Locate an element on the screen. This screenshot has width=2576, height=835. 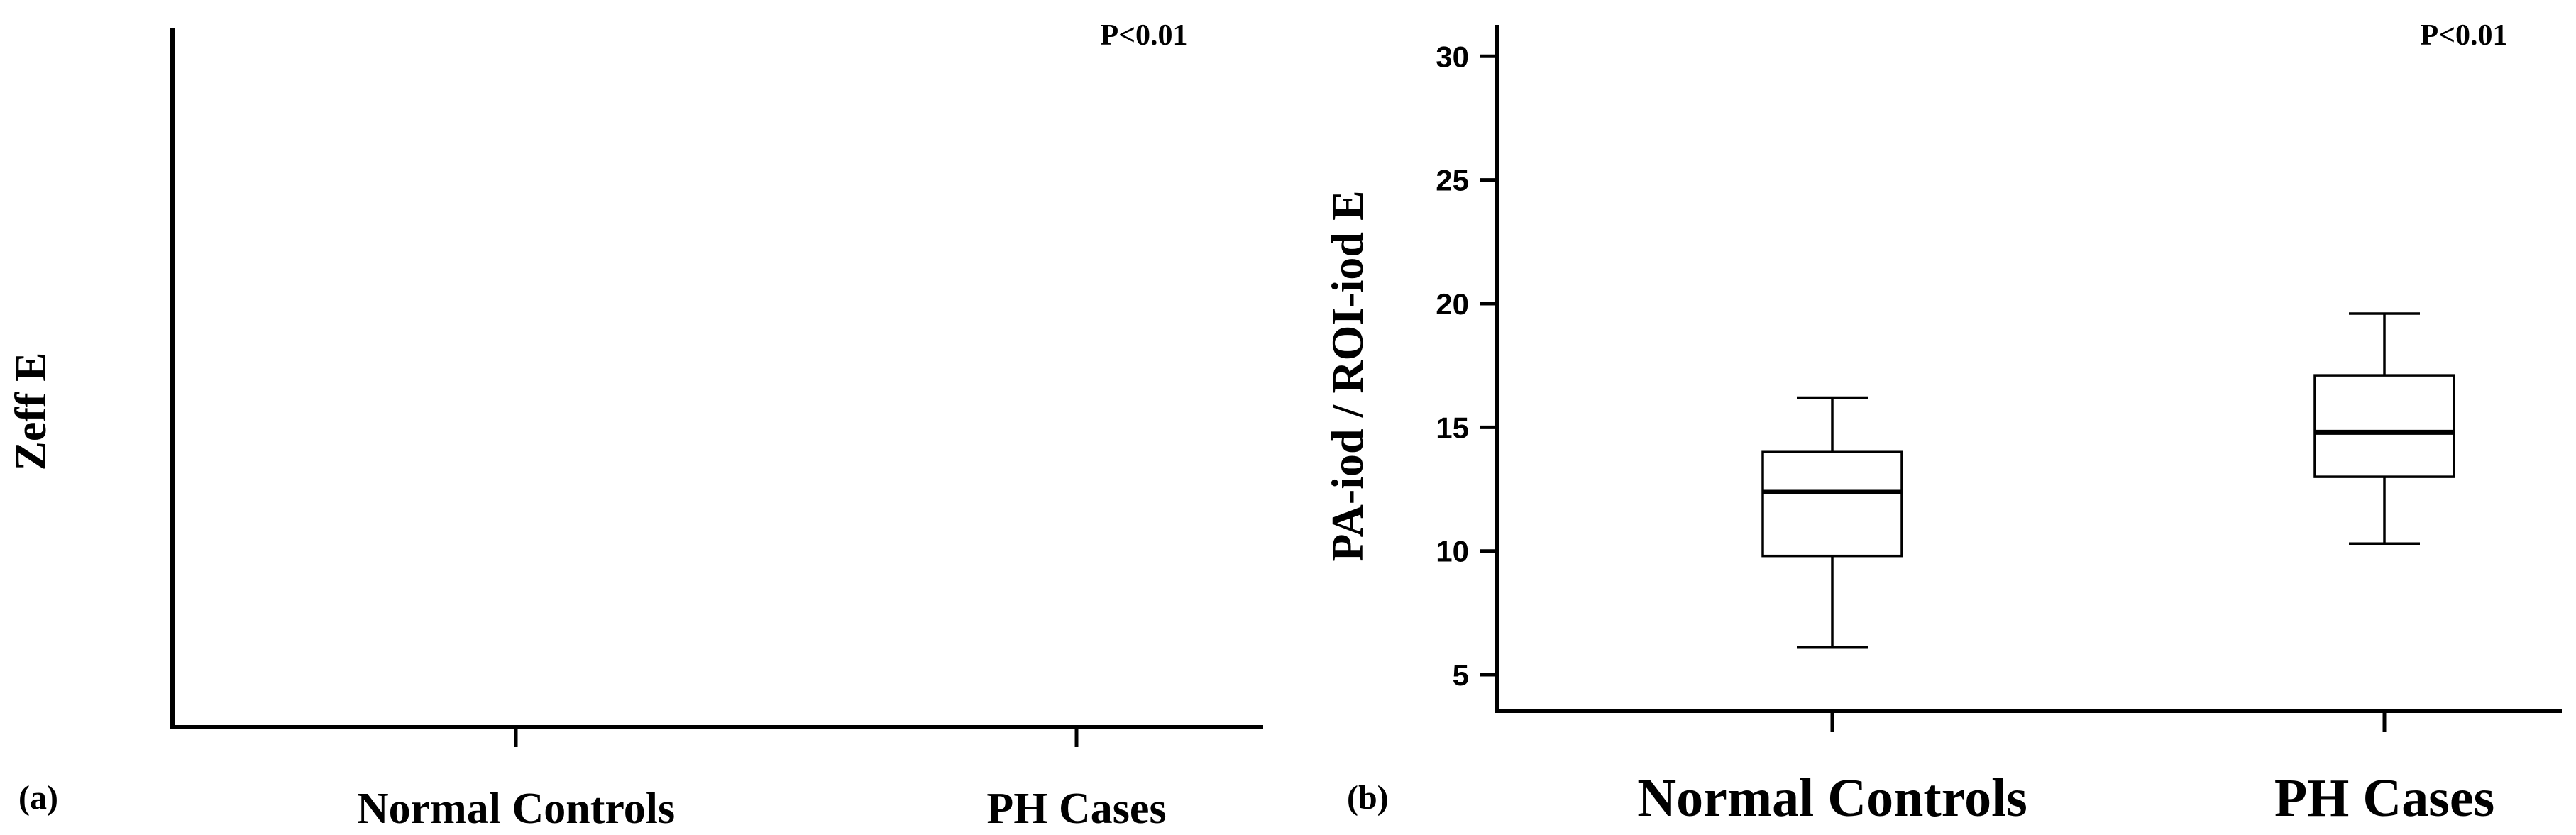
y-tick-label: 20 is located at coordinates (1452, 304).